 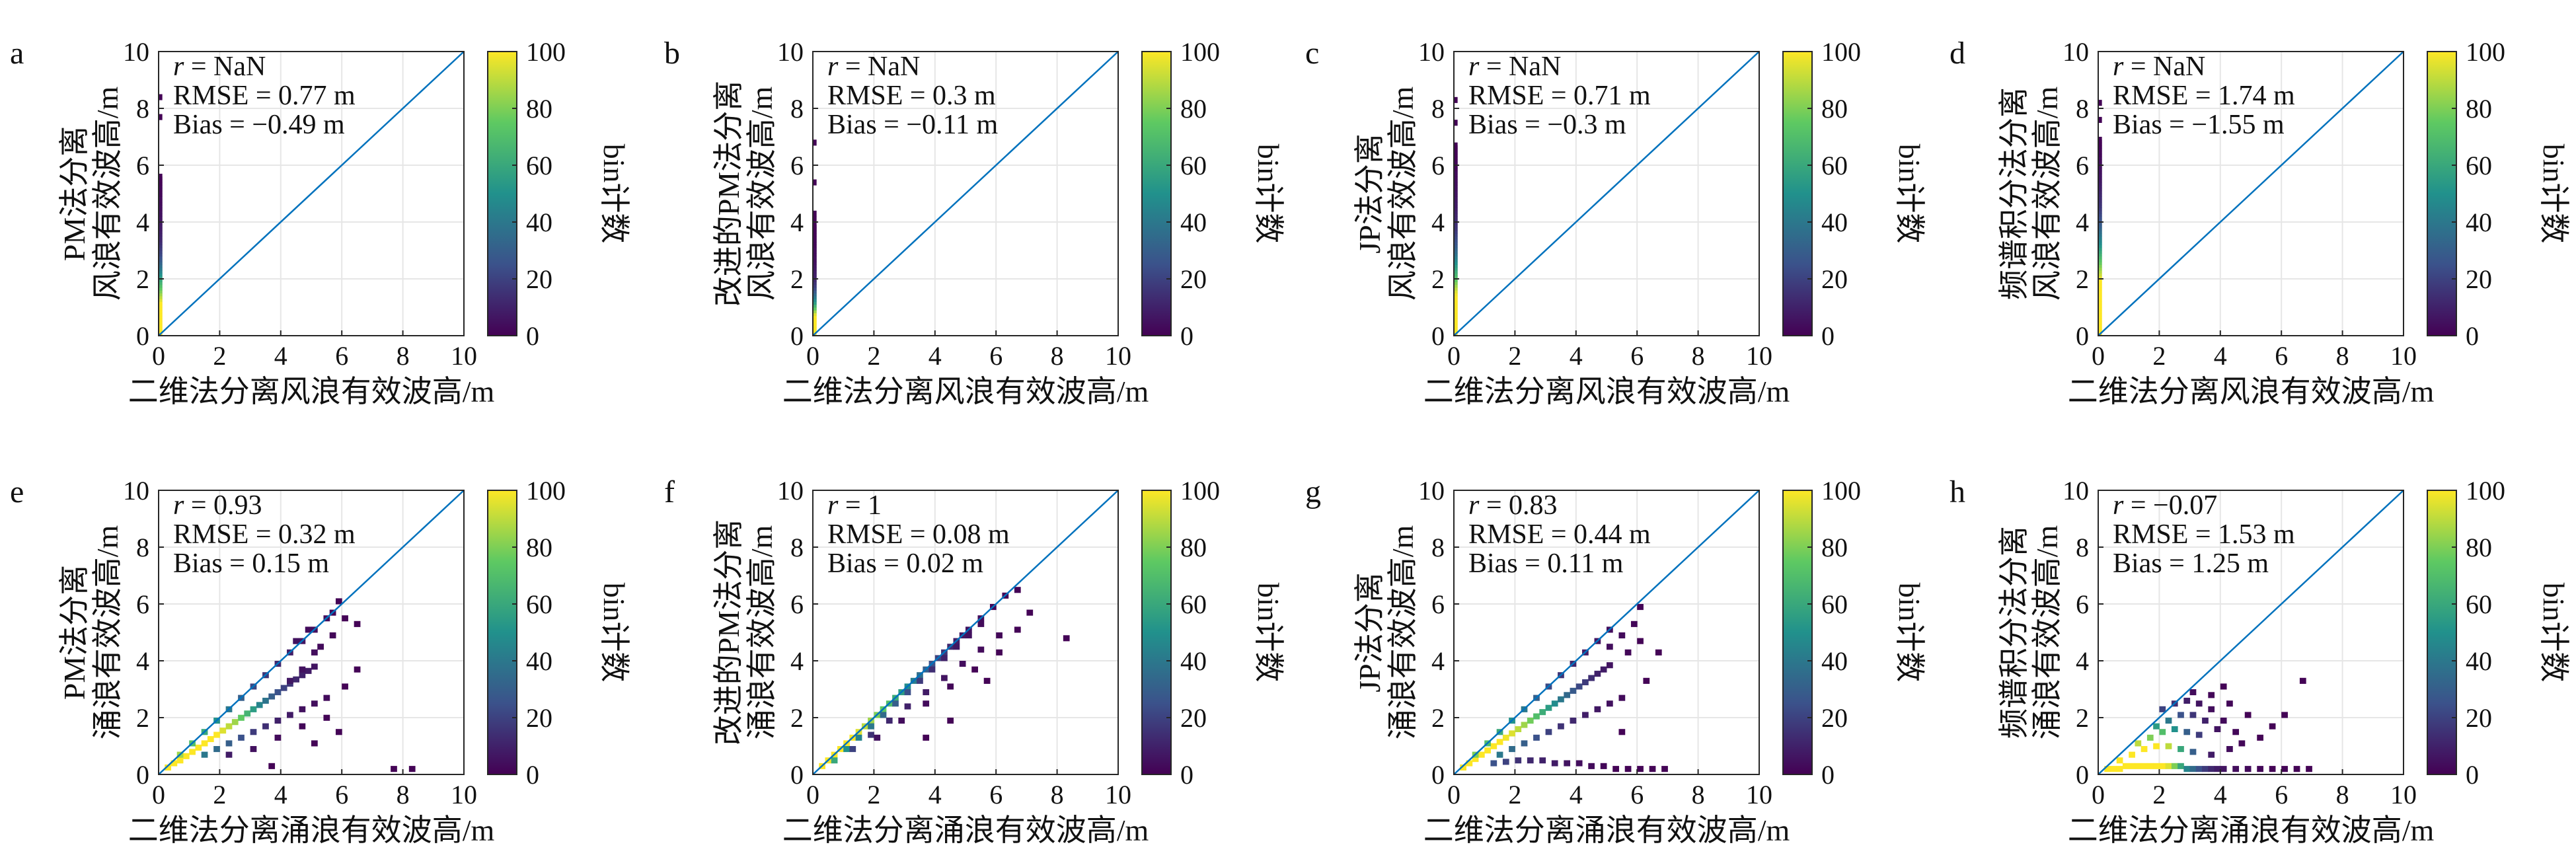 I want to click on x-axis-label: 二维法分离风浪有效波高/m, so click(x=966, y=391).